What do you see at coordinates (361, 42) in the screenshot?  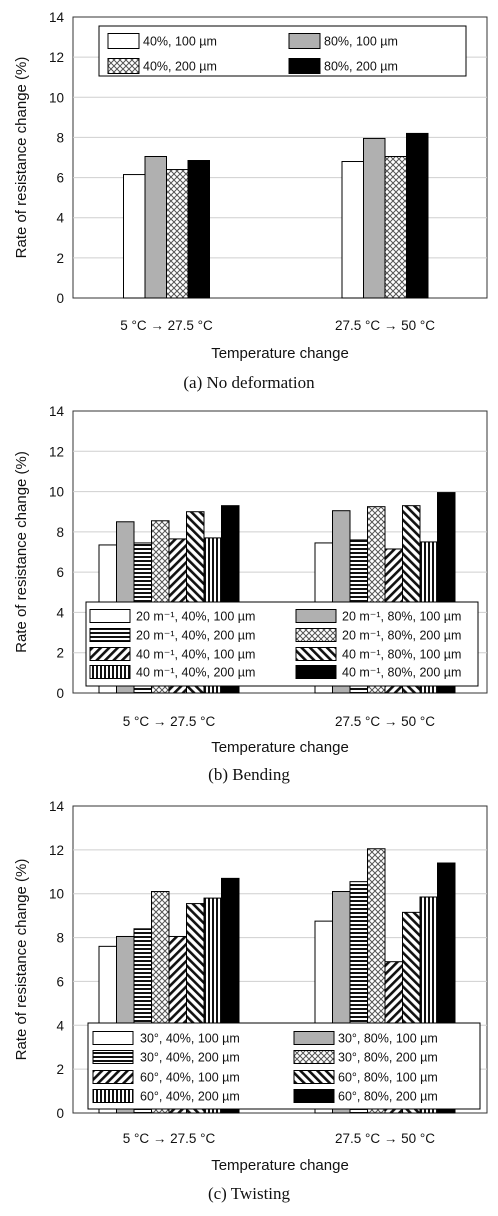 I see `legend-entry: 80%, 100 µm` at bounding box center [361, 42].